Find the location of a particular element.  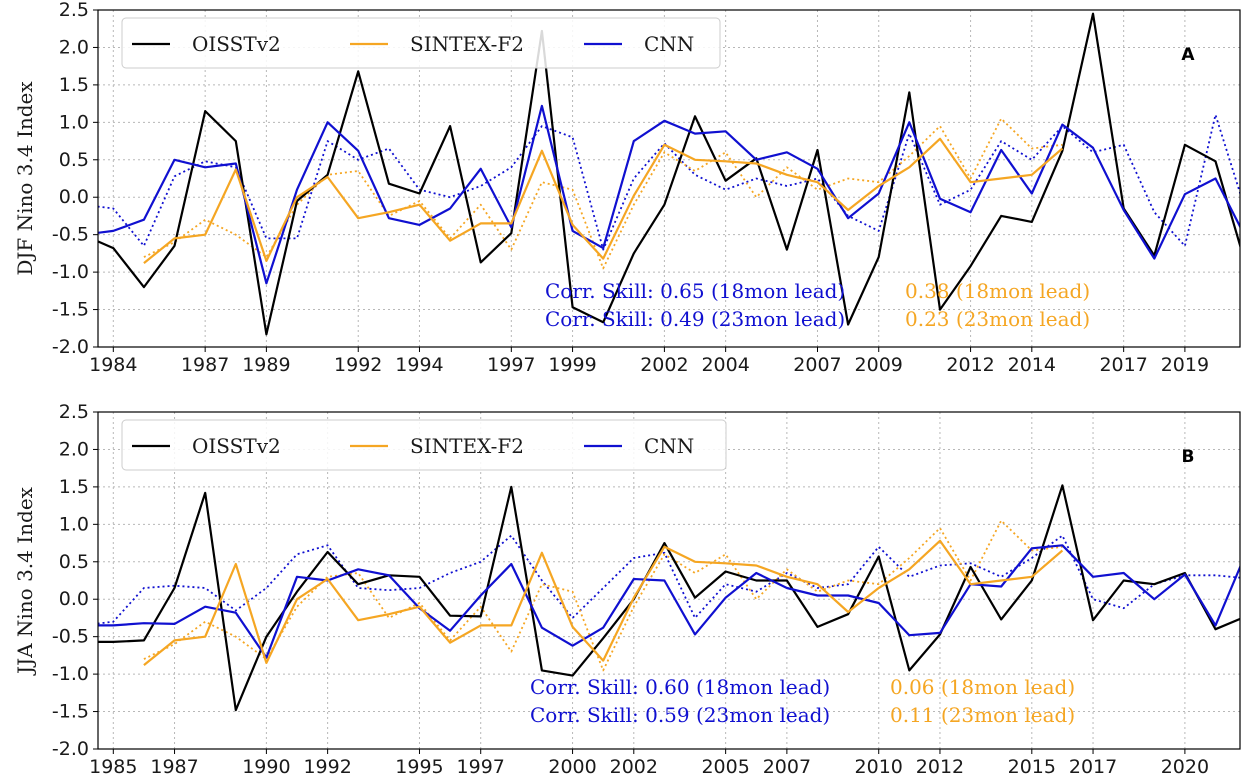

annotation-sintex-skill: 0.38 (18mon lead) is located at coordinates (997, 291).